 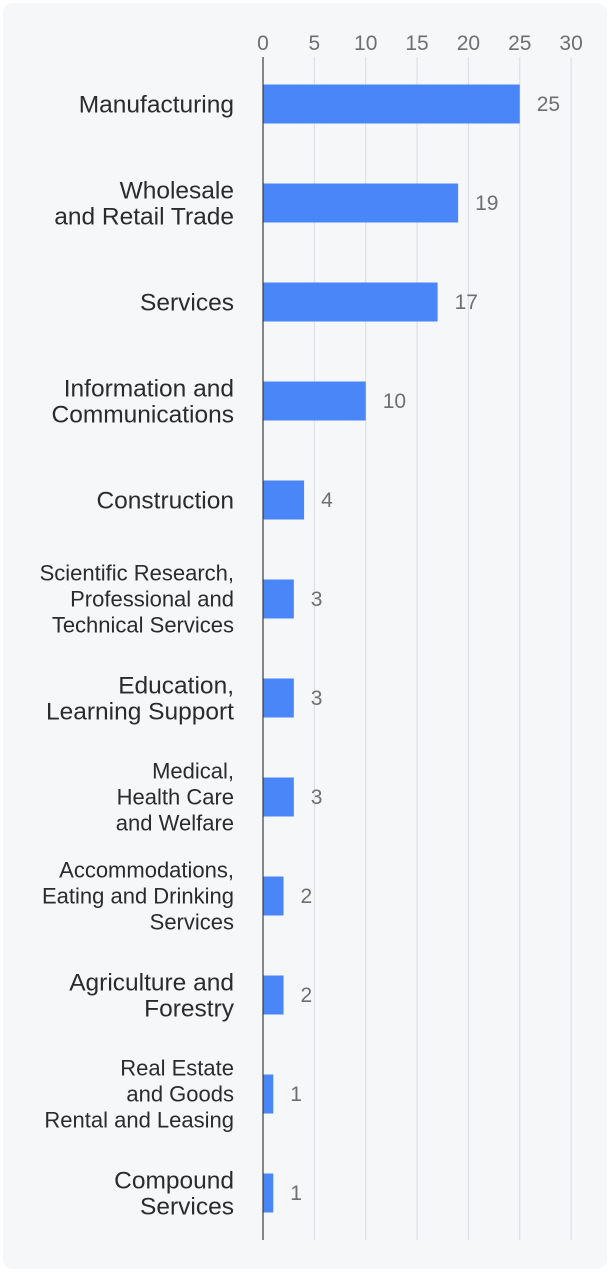 I want to click on category-label-line: Manufacturing, so click(x=156, y=104).